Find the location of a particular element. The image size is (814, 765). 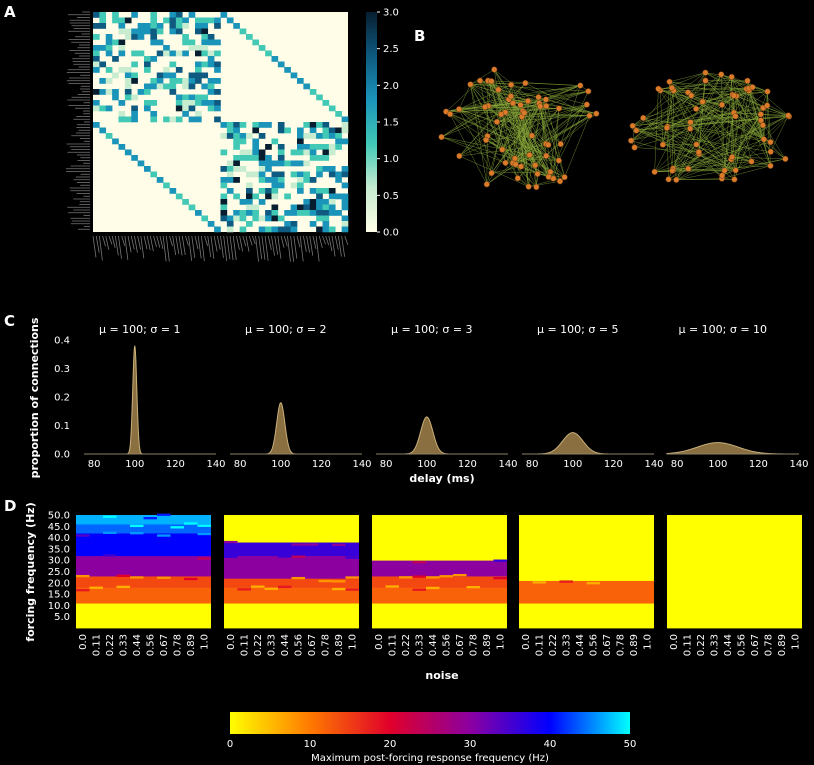

d-xtick-label: 0.78 is located at coordinates (473, 645).